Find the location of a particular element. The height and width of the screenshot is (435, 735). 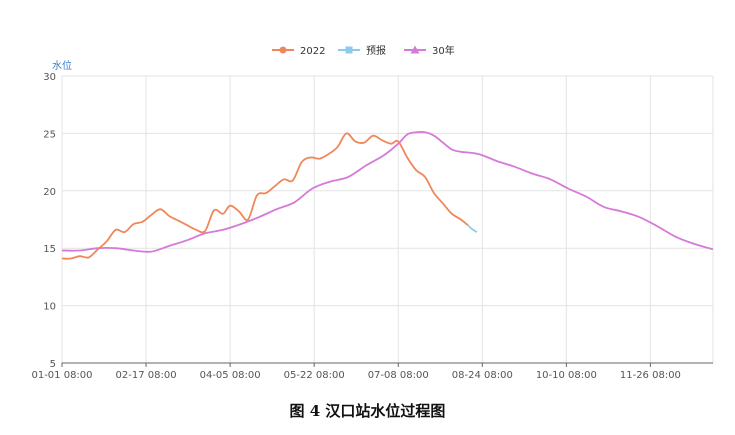

y-axis-ticks: 5 10 15 20 25 30 is located at coordinates (49, 221).